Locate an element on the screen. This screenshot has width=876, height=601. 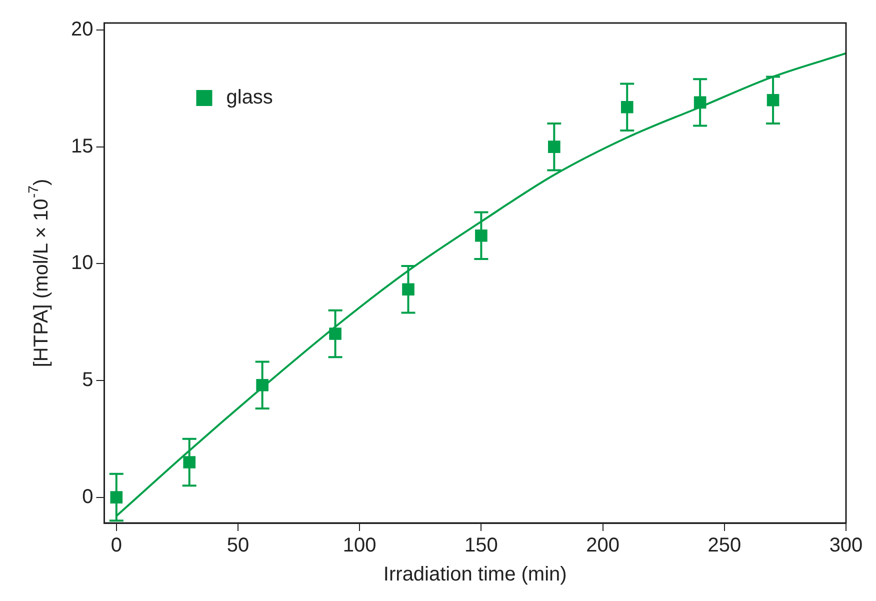
y-axis-title: [HTPA] (mol/L × 10-7) is located at coordinates (38, 273).